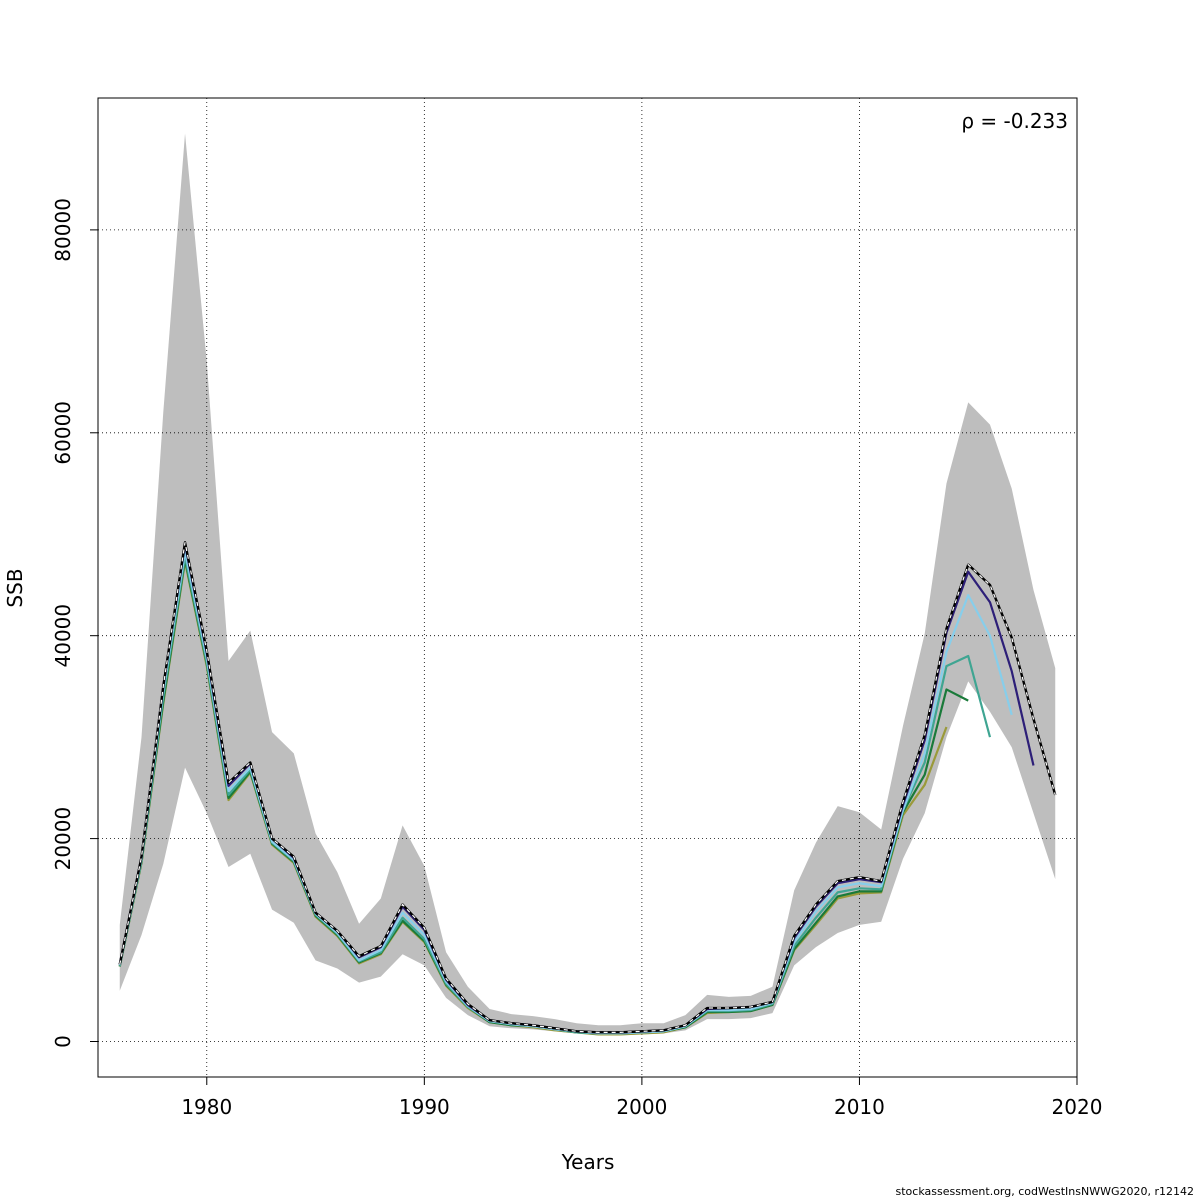 The image size is (1200, 1200). I want to click on y-tick-label-60000: 60000, so click(63, 433).